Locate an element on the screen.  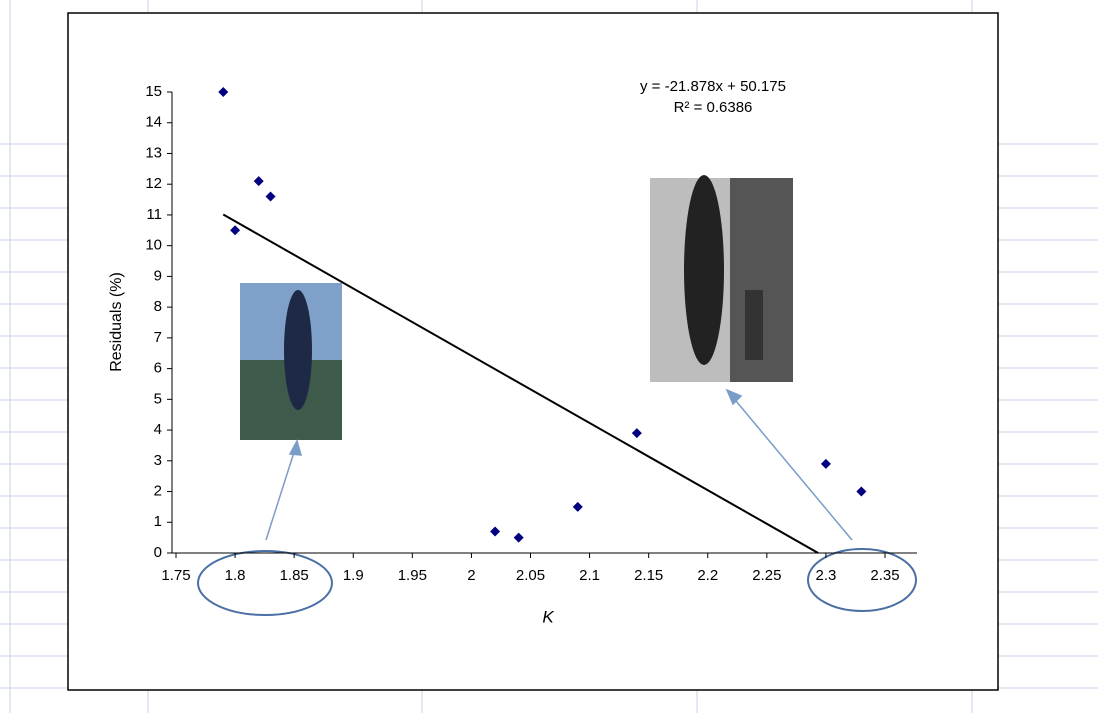
y-tick-label: 0 is located at coordinates (158, 552).